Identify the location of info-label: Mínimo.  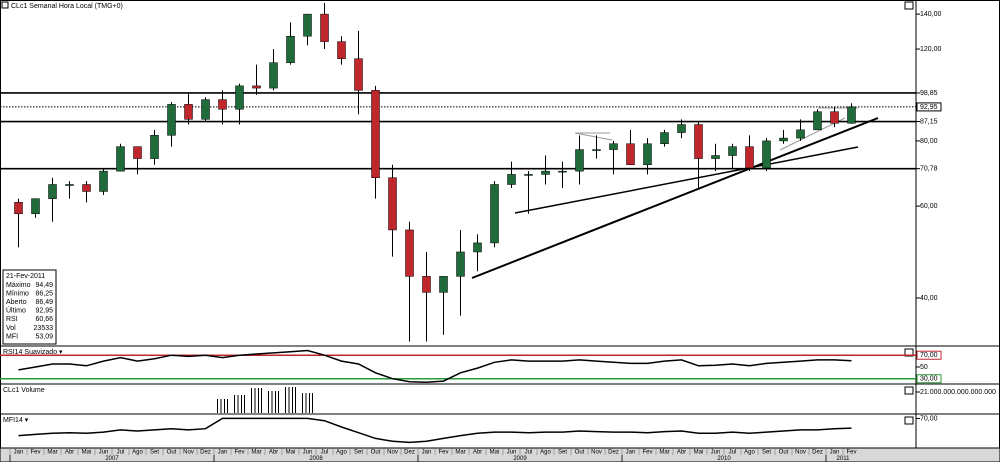
(17, 293).